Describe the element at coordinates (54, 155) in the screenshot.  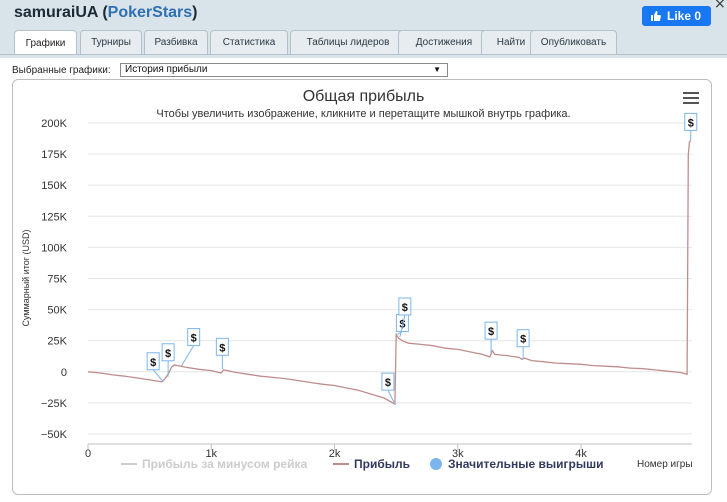
I see `y-tick-label: 175K` at that location.